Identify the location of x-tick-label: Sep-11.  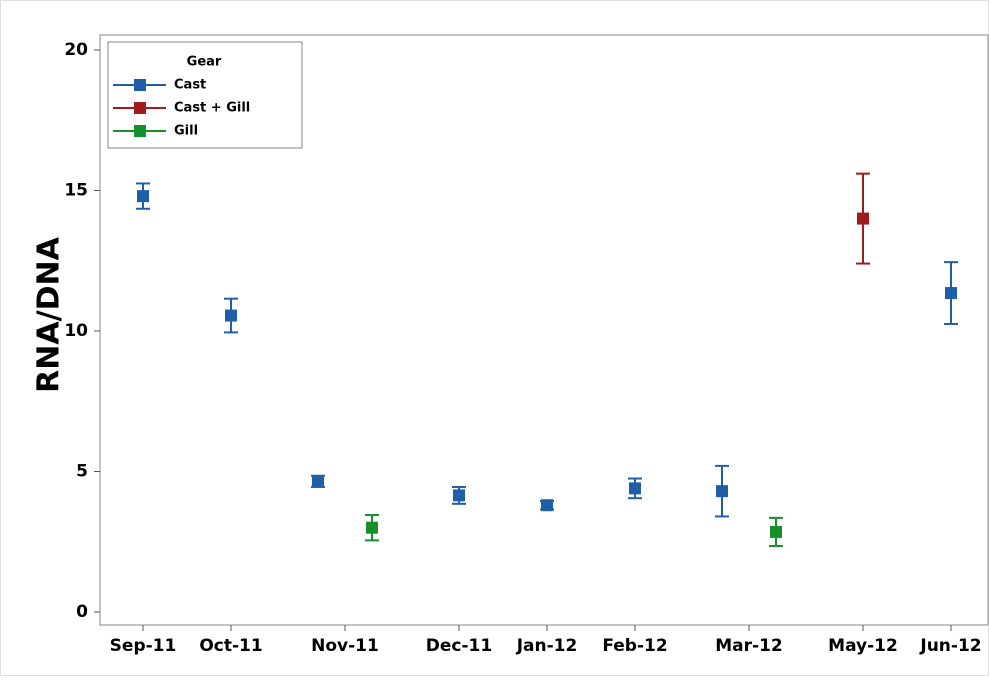
(143, 646).